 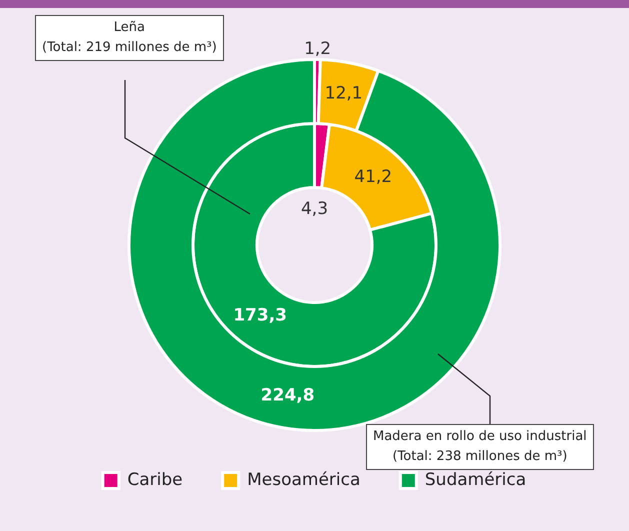 I want to click on data-label: 4,3, so click(x=314, y=208).